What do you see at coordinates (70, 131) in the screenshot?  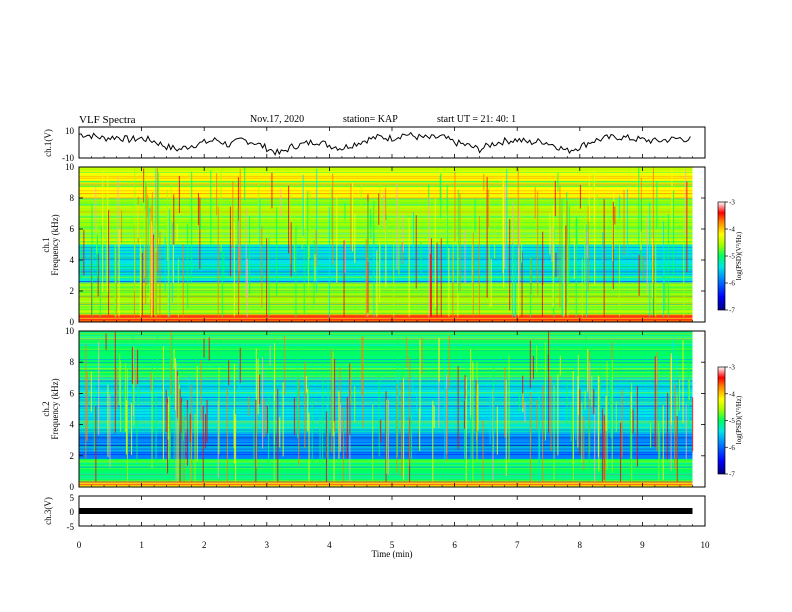 I see `y-tick-label: 10` at bounding box center [70, 131].